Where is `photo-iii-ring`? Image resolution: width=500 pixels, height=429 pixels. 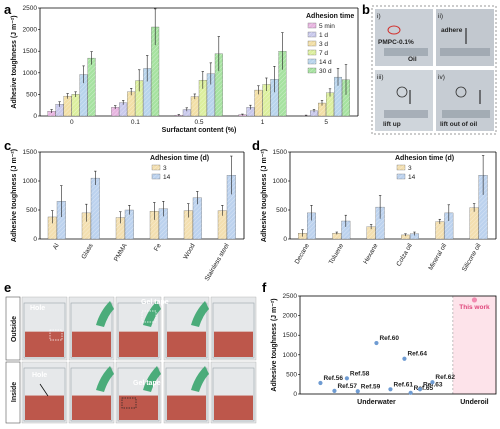 photo-iii-ring is located at coordinates (402, 92).